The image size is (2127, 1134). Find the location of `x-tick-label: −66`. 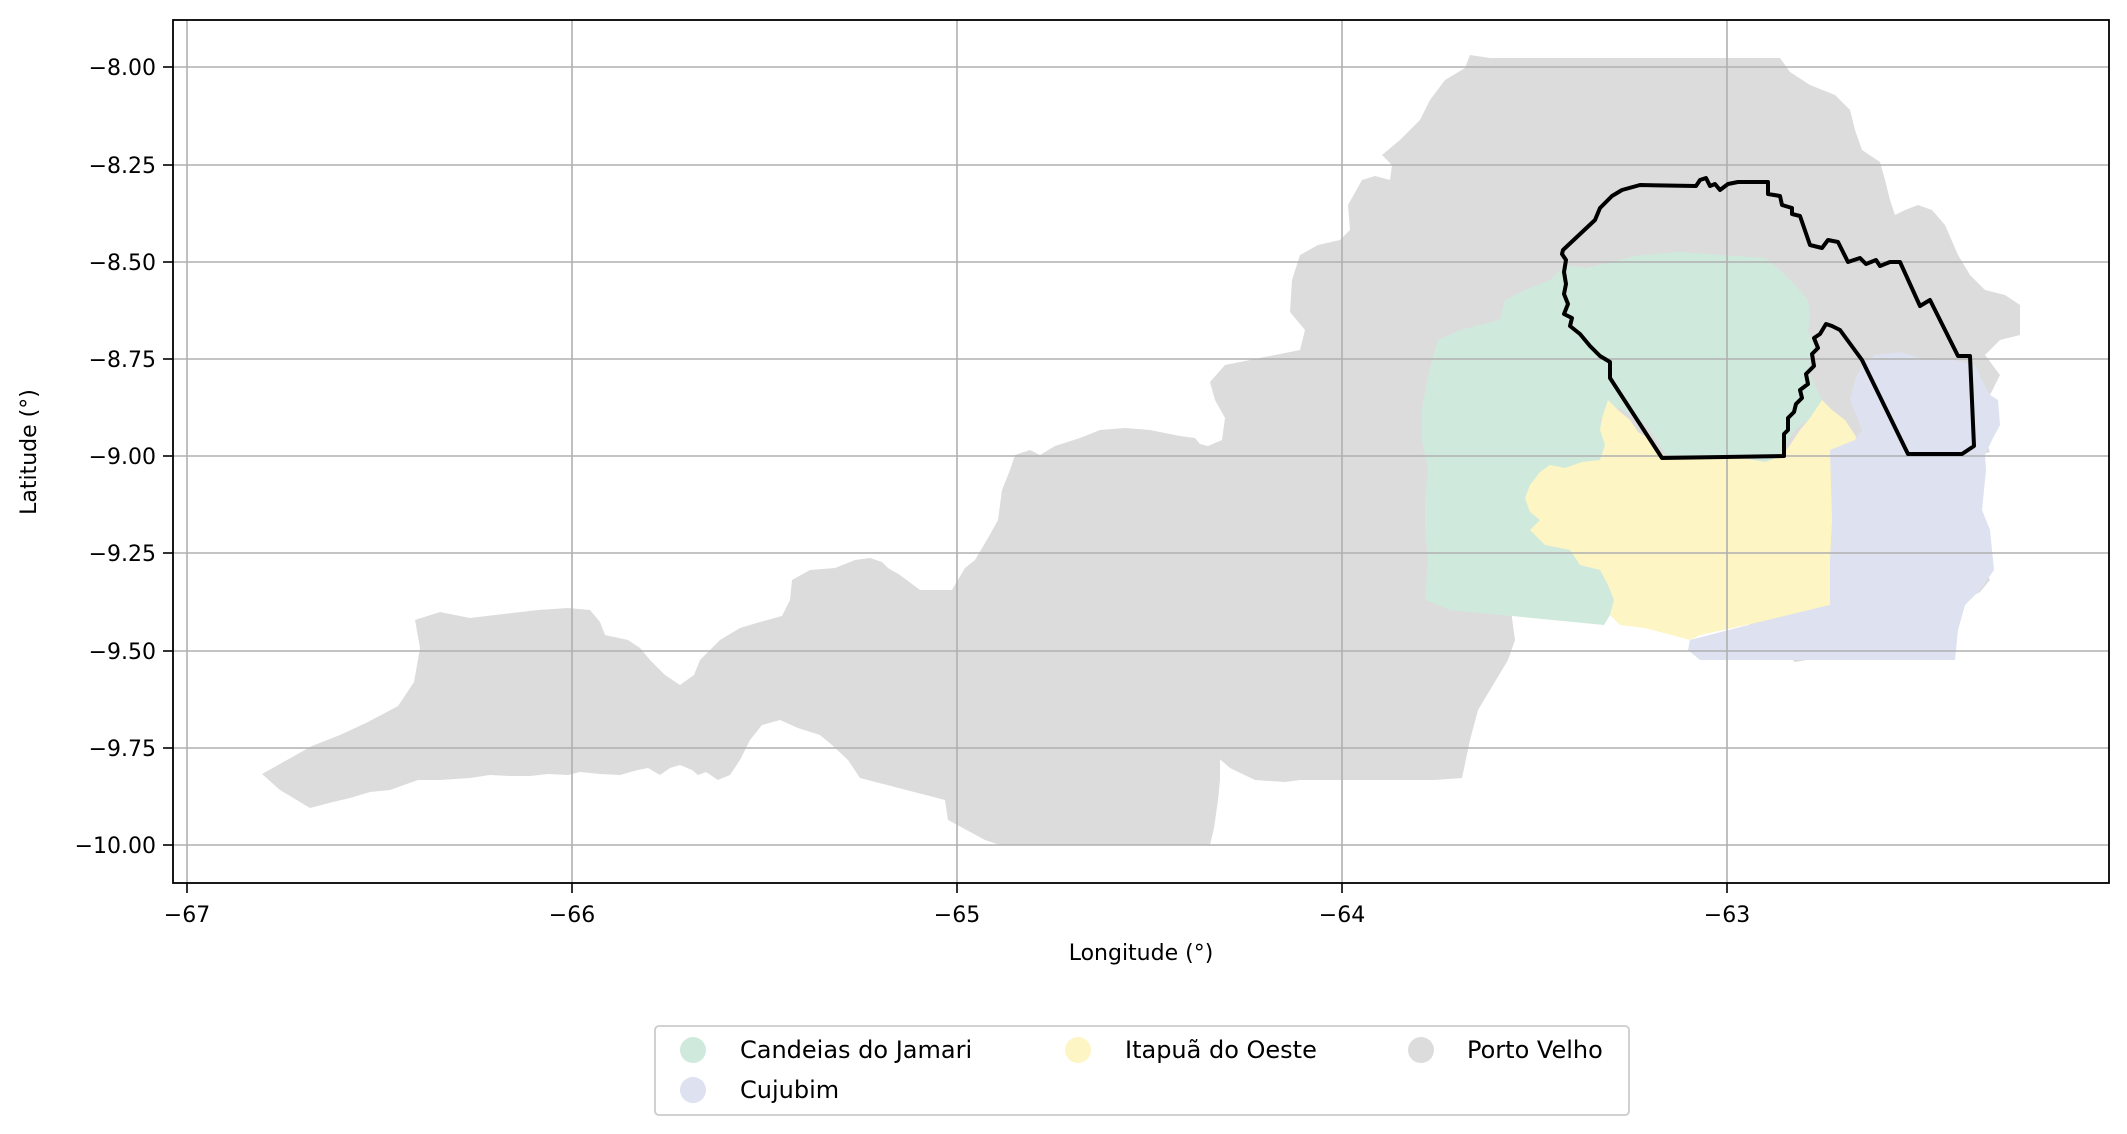

x-tick-label: −66 is located at coordinates (572, 915).